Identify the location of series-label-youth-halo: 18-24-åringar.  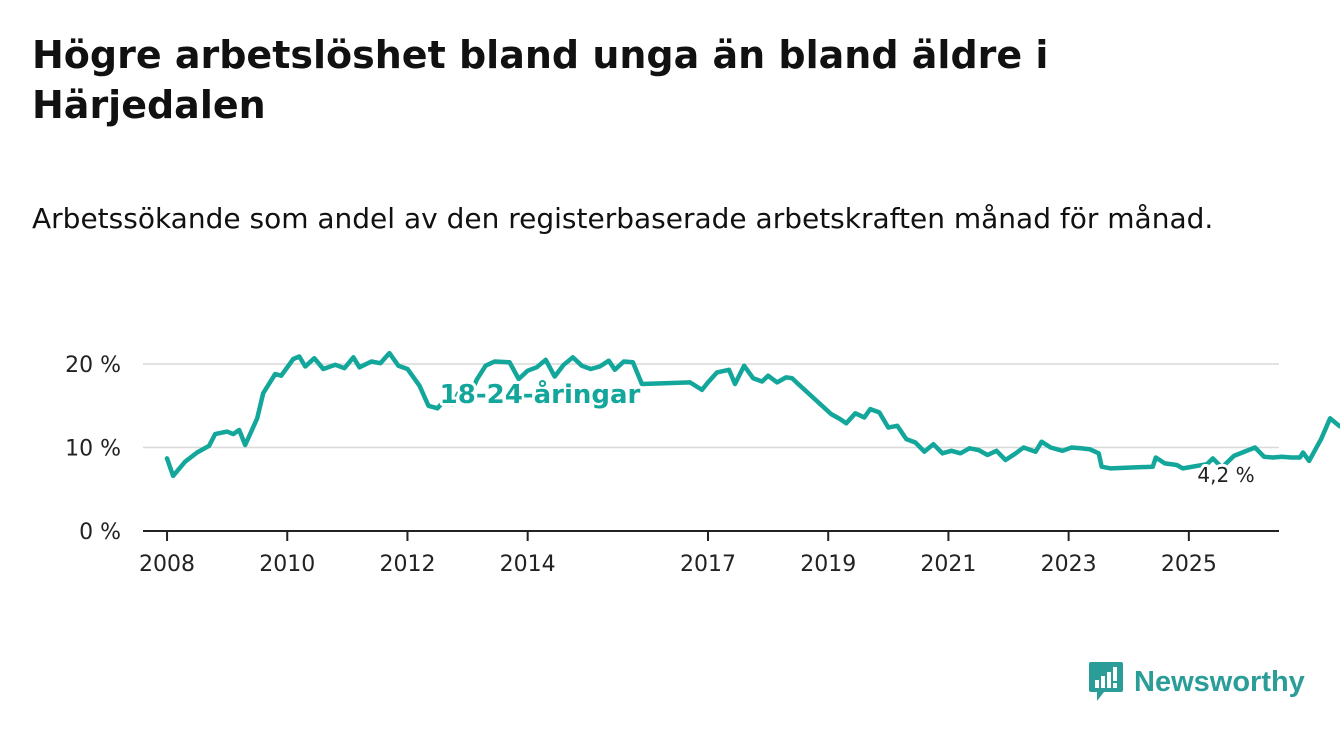
(540, 394).